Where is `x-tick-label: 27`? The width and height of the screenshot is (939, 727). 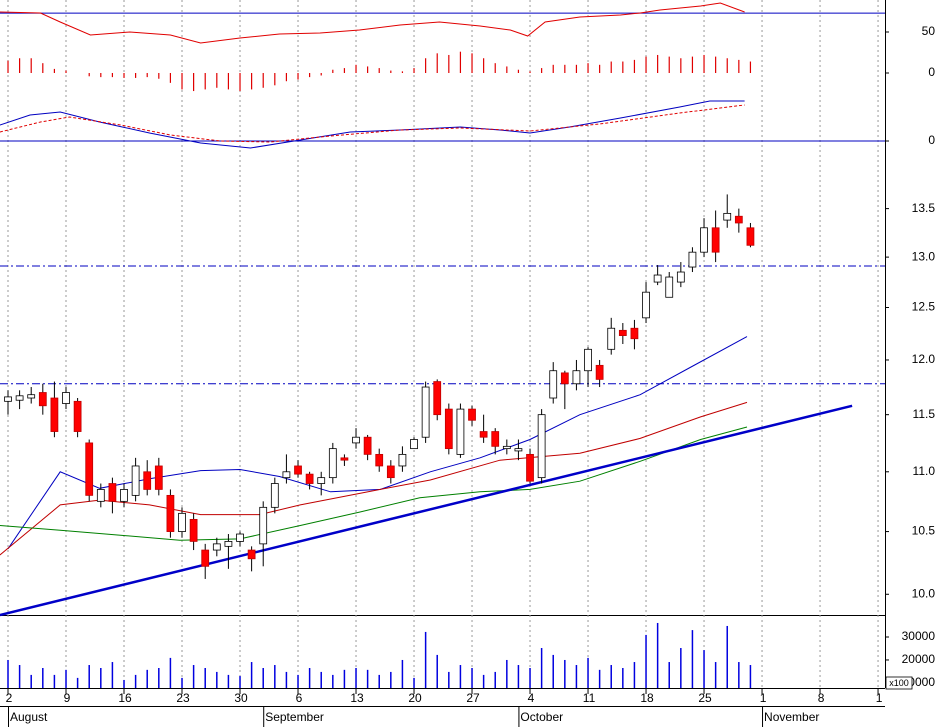 x-tick-label: 27 is located at coordinates (473, 698).